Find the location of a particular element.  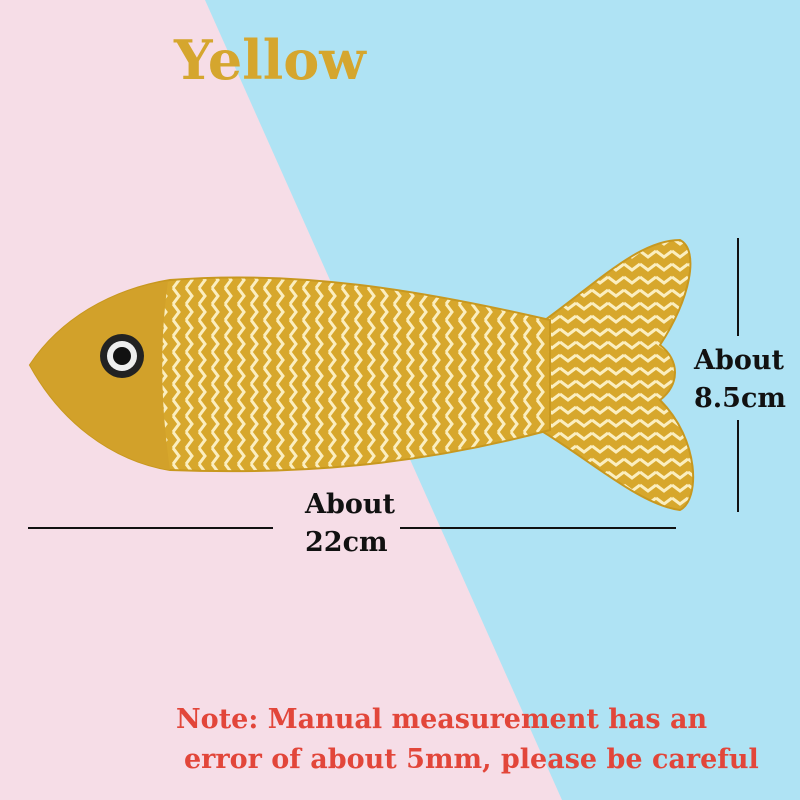

length-line-left is located at coordinates (150, 528).